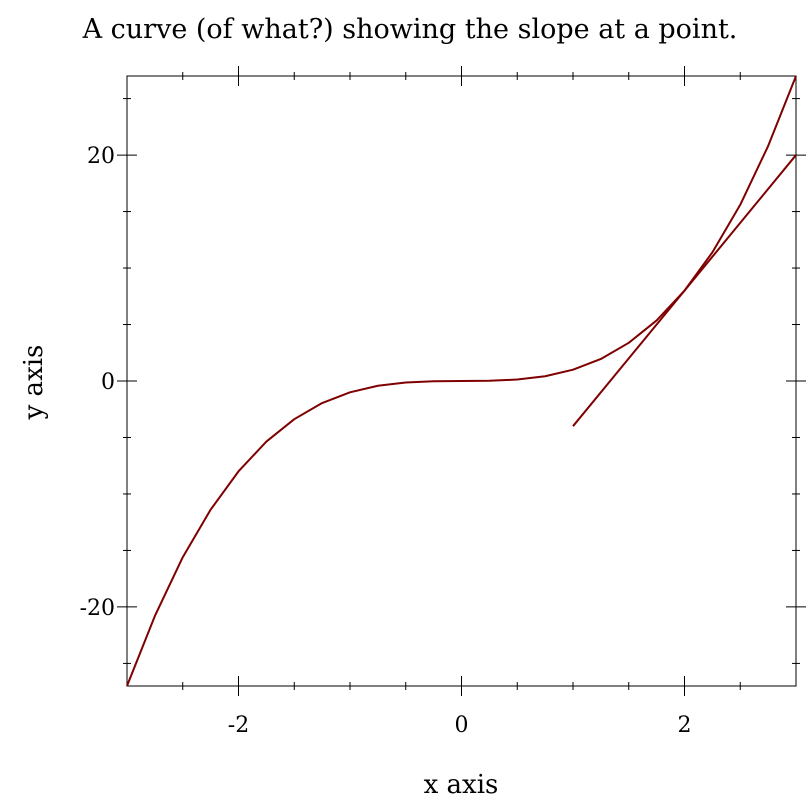 This screenshot has width=812, height=812. What do you see at coordinates (685, 725) in the screenshot?
I see `x-tick-label: 2` at bounding box center [685, 725].